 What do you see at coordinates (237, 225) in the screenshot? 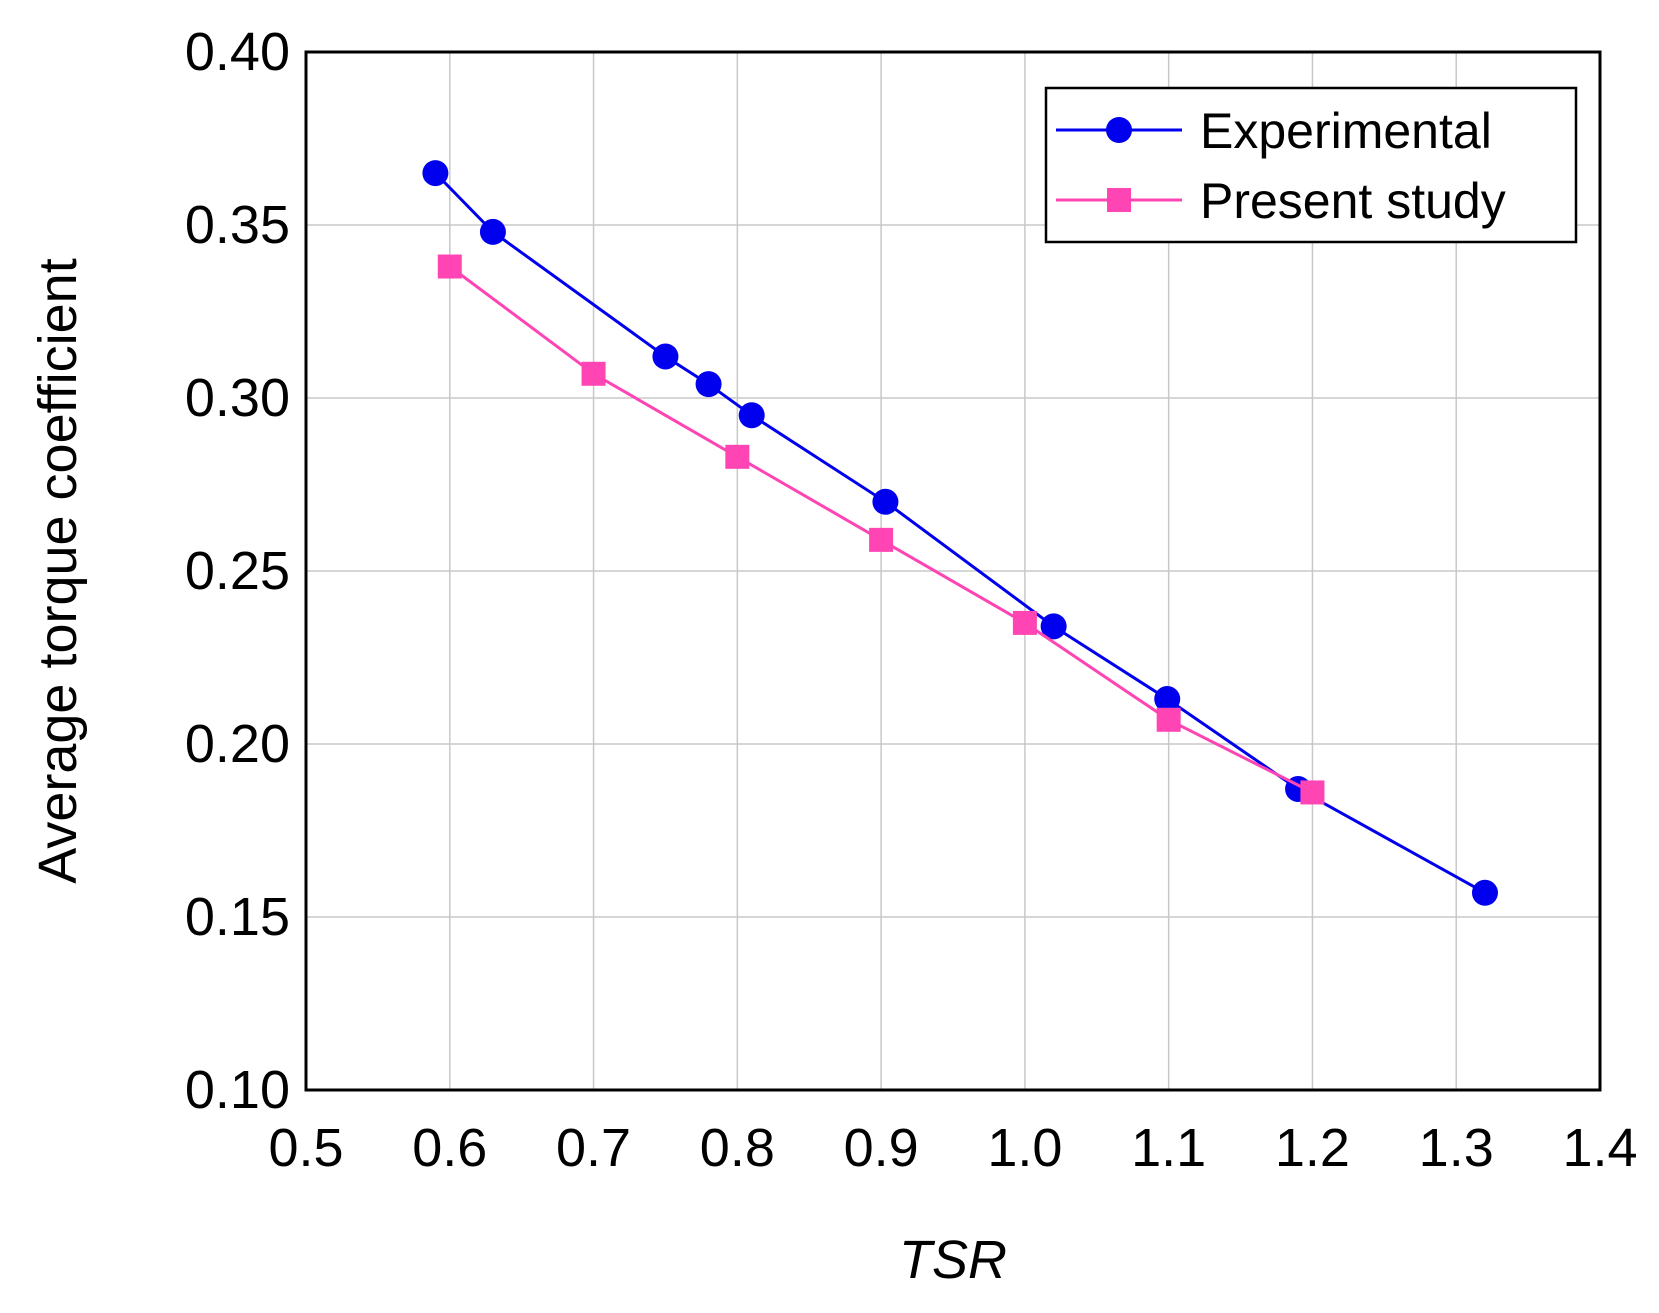
I see `y-tick-label: 0.35` at bounding box center [237, 225].